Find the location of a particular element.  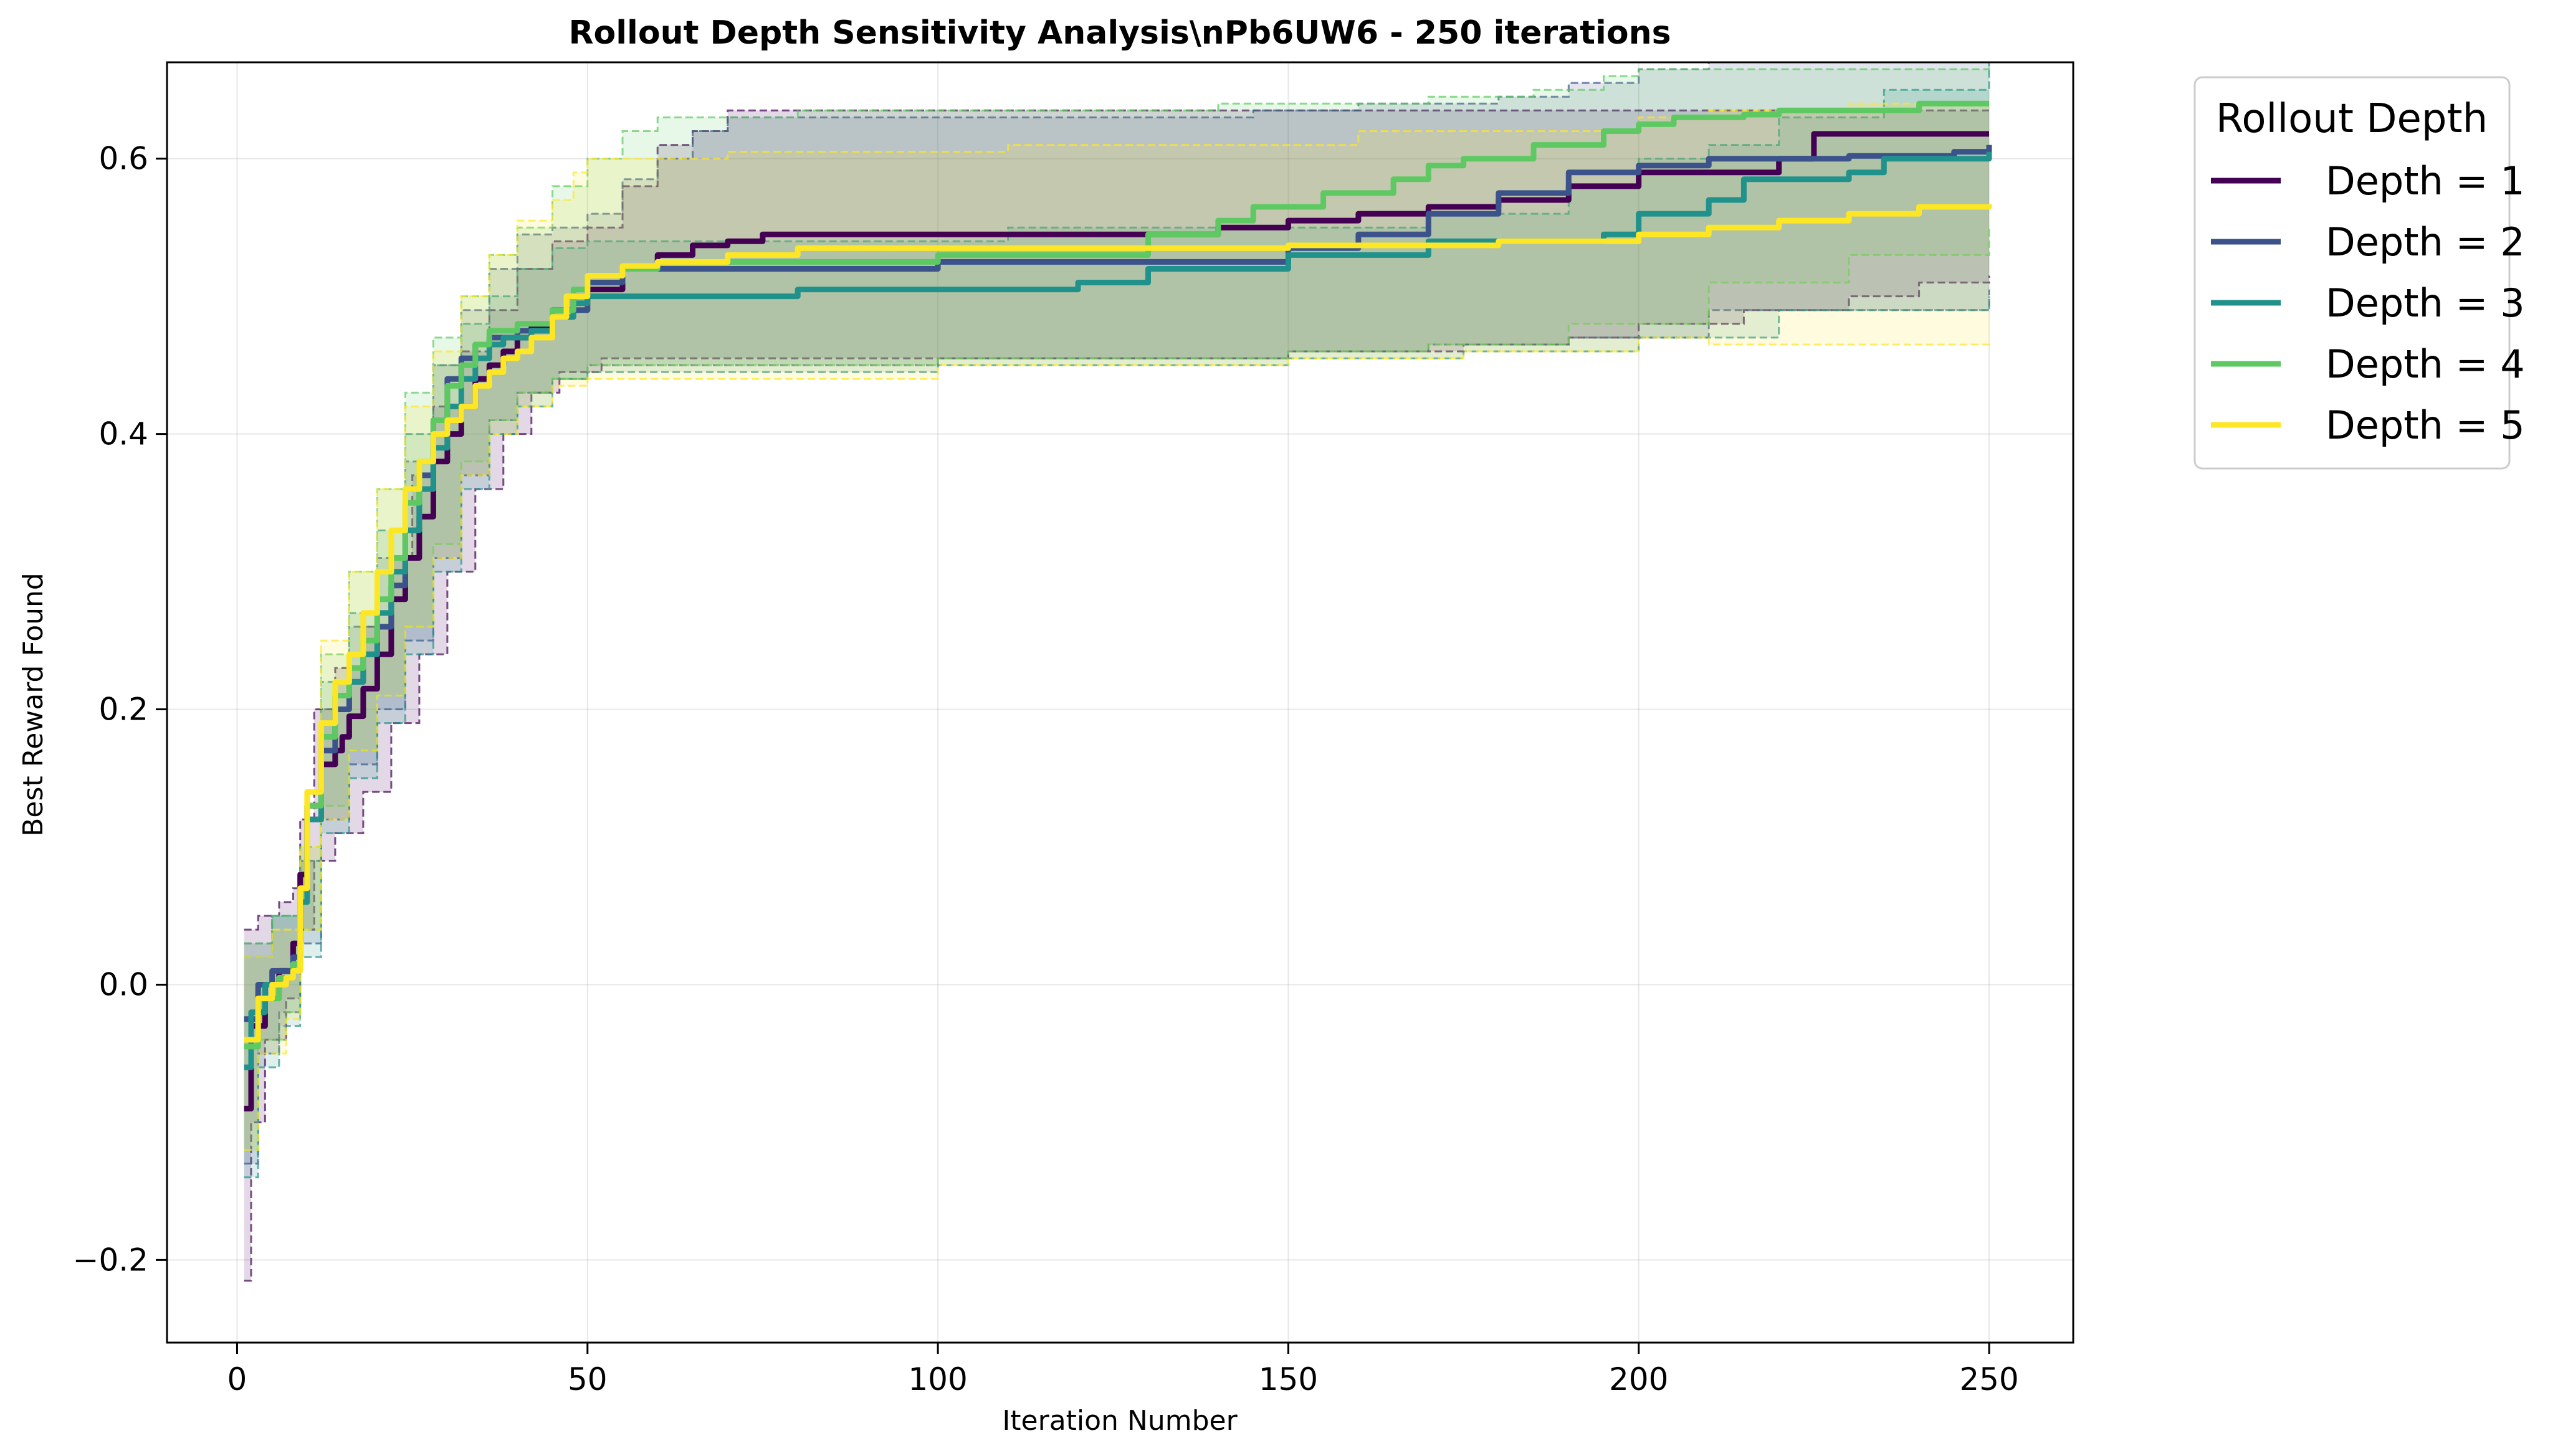

y-tick-label: 0.2 is located at coordinates (123, 710).